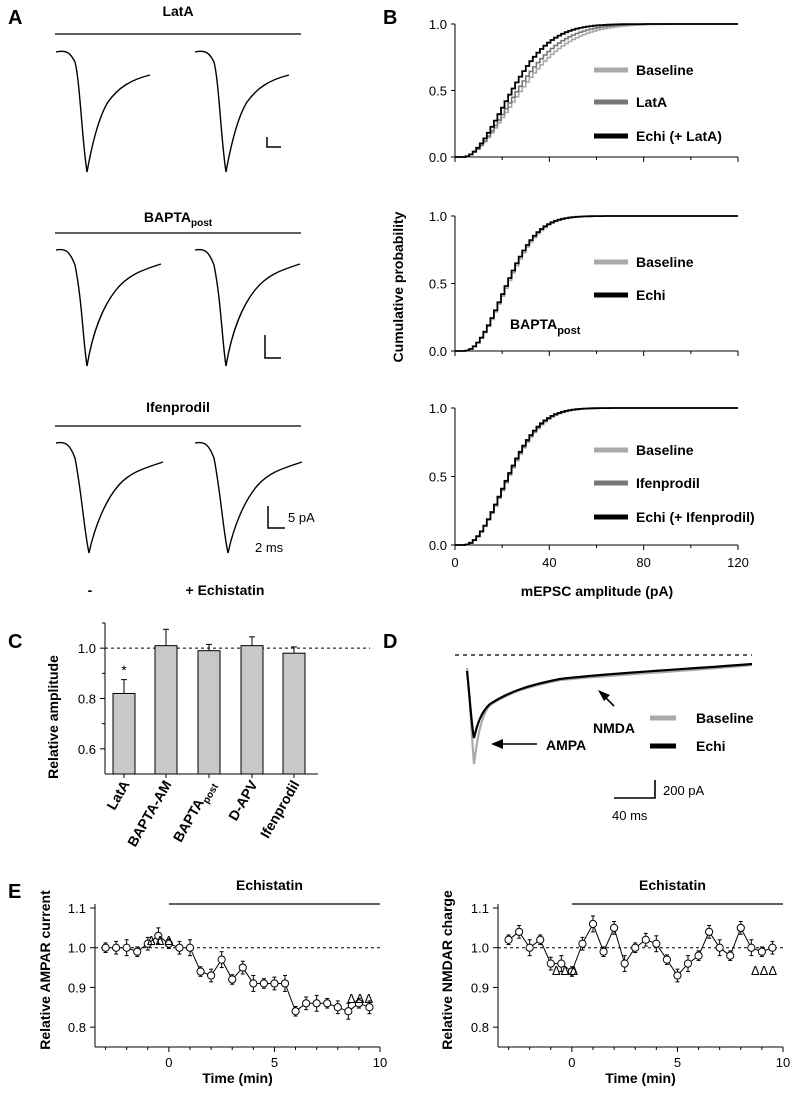  Describe the element at coordinates (711, 746) in the screenshot. I see `legend-label-echi: Echi` at that location.